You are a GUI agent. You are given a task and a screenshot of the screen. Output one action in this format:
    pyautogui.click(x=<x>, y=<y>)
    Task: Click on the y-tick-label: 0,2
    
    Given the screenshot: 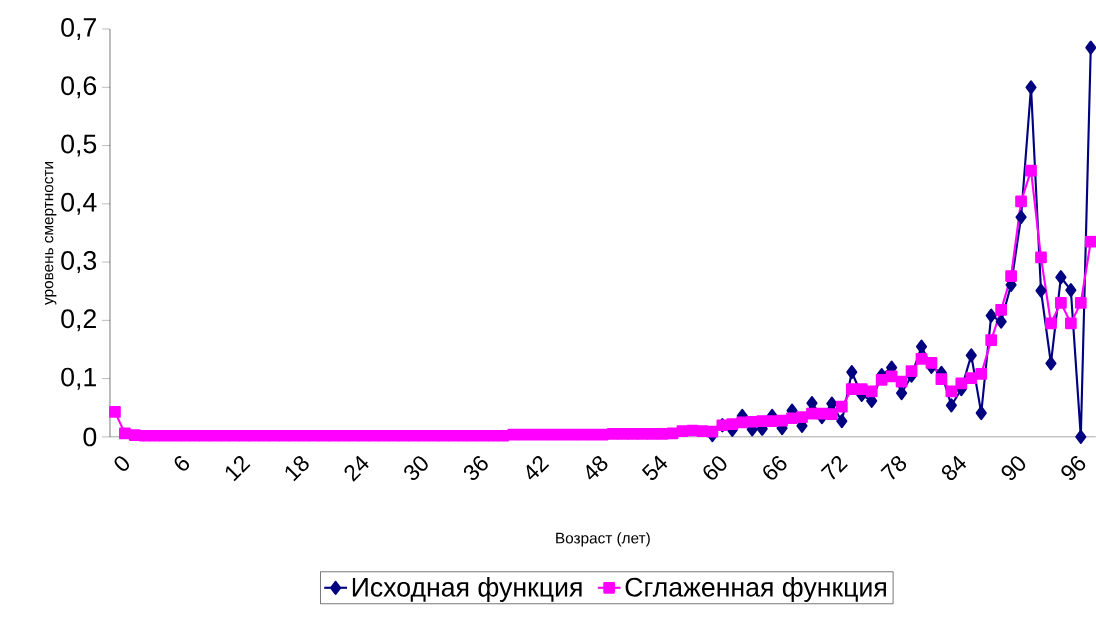 What is the action you would take?
    pyautogui.click(x=78, y=320)
    